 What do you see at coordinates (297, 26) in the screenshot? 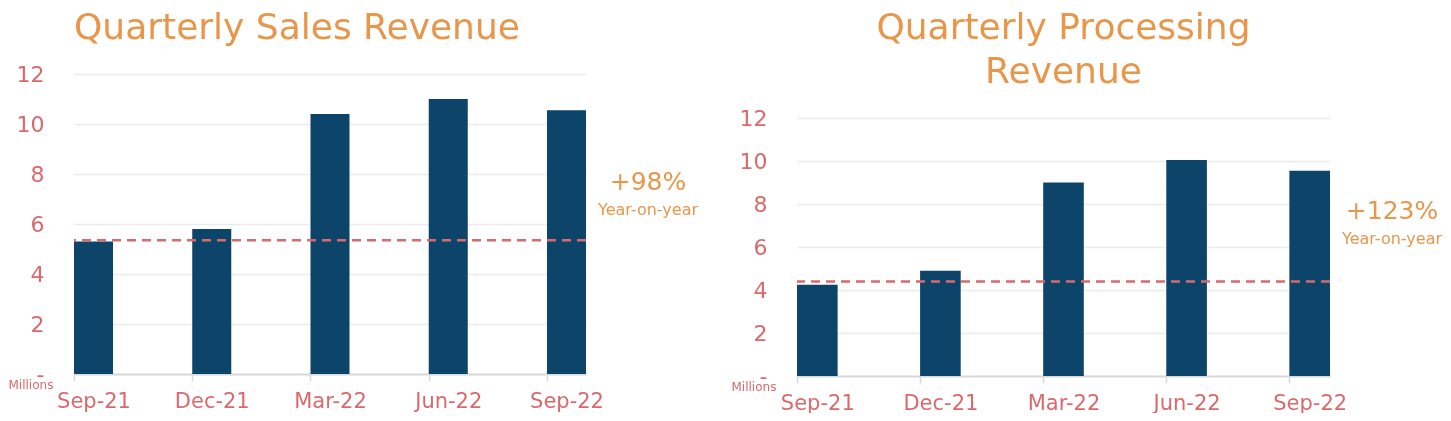
I see `chart-title: Quarterly Sales Revenue` at bounding box center [297, 26].